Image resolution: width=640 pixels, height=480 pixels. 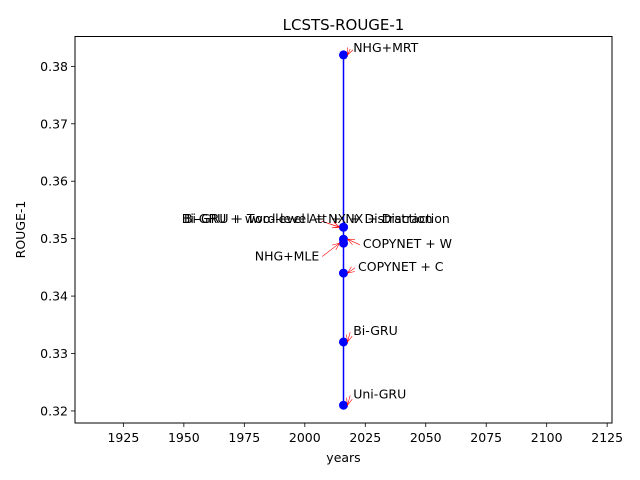 What do you see at coordinates (54, 410) in the screenshot?
I see `y-tick-label-0: 0.32` at bounding box center [54, 410].